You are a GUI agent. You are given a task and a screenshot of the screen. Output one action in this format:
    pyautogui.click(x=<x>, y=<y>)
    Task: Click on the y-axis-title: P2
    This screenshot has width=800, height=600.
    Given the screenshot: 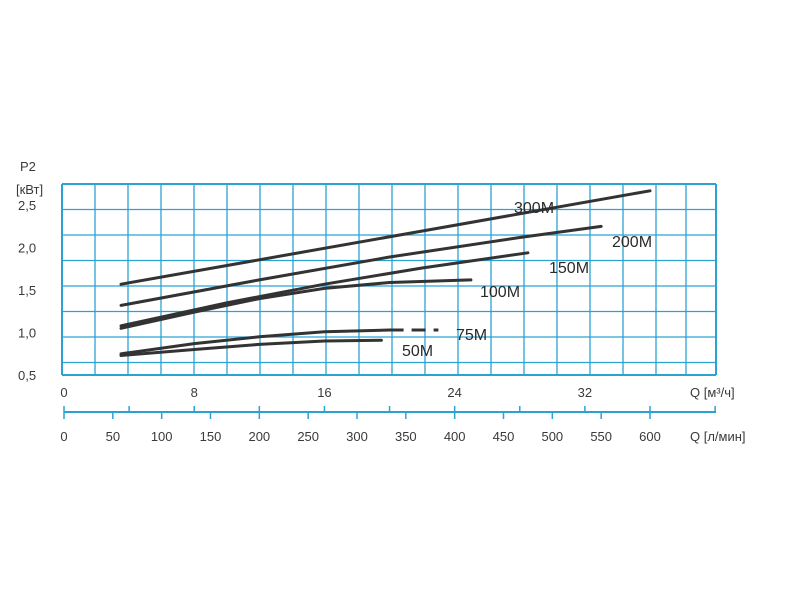 What is the action you would take?
    pyautogui.click(x=28, y=166)
    